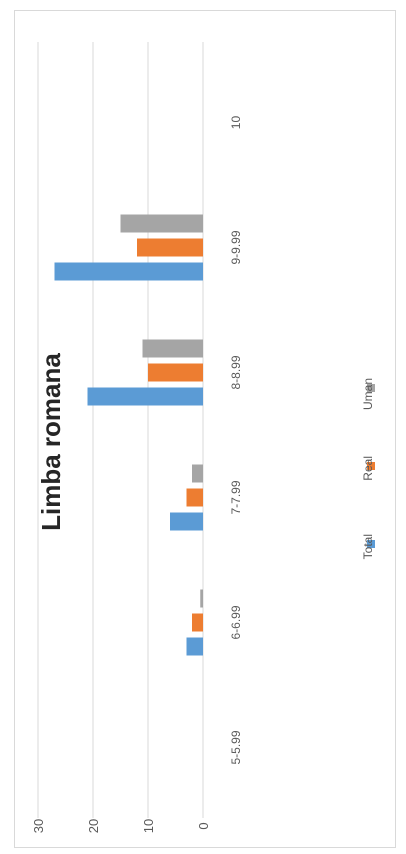 The height and width of the screenshot is (854, 406). I want to click on category-label: 8-8.99, so click(236, 372).